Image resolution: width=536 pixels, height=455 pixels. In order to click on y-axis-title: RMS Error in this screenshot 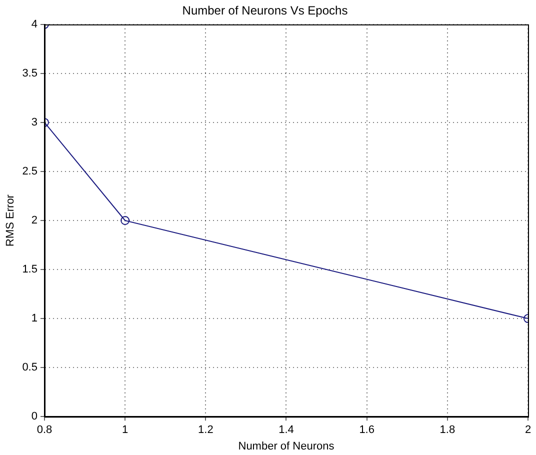, I will do `click(10, 220)`.